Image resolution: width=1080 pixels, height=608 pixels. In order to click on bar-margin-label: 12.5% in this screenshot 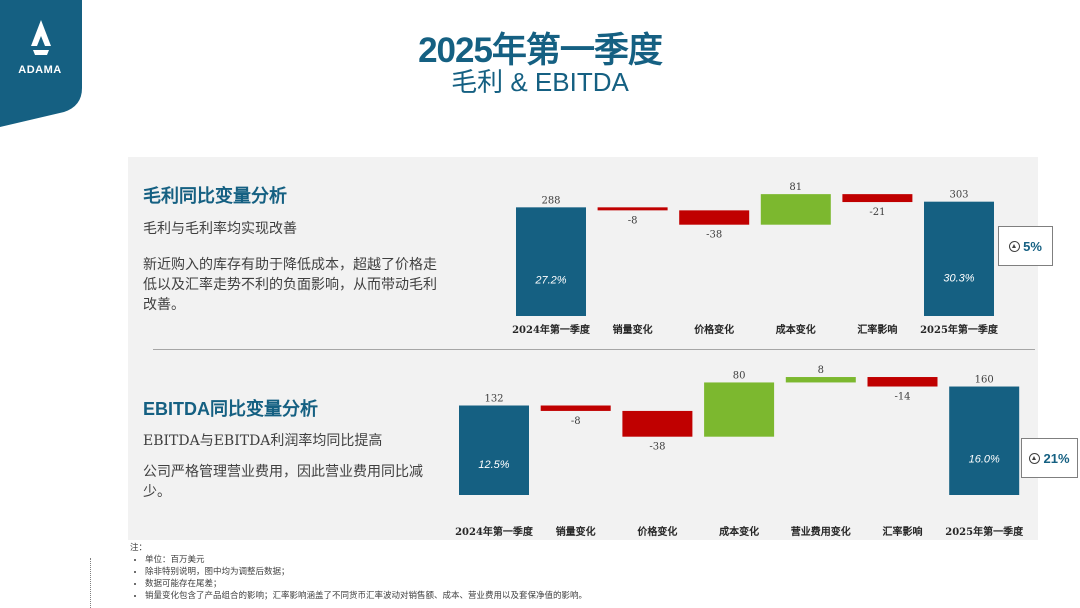, I will do `click(493, 465)`.